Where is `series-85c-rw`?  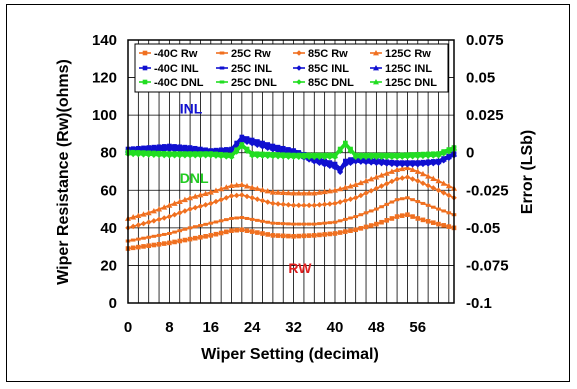
series-85c-rw is located at coordinates (291, 202).